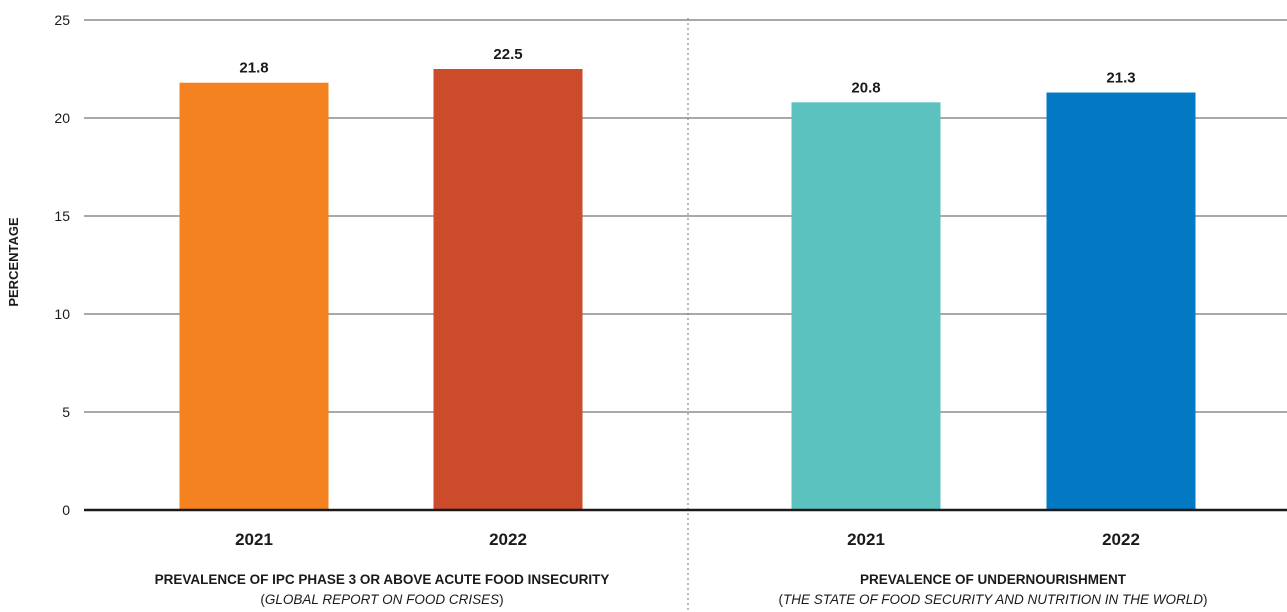 The width and height of the screenshot is (1287, 612). I want to click on bar-1-2021, so click(254, 296).